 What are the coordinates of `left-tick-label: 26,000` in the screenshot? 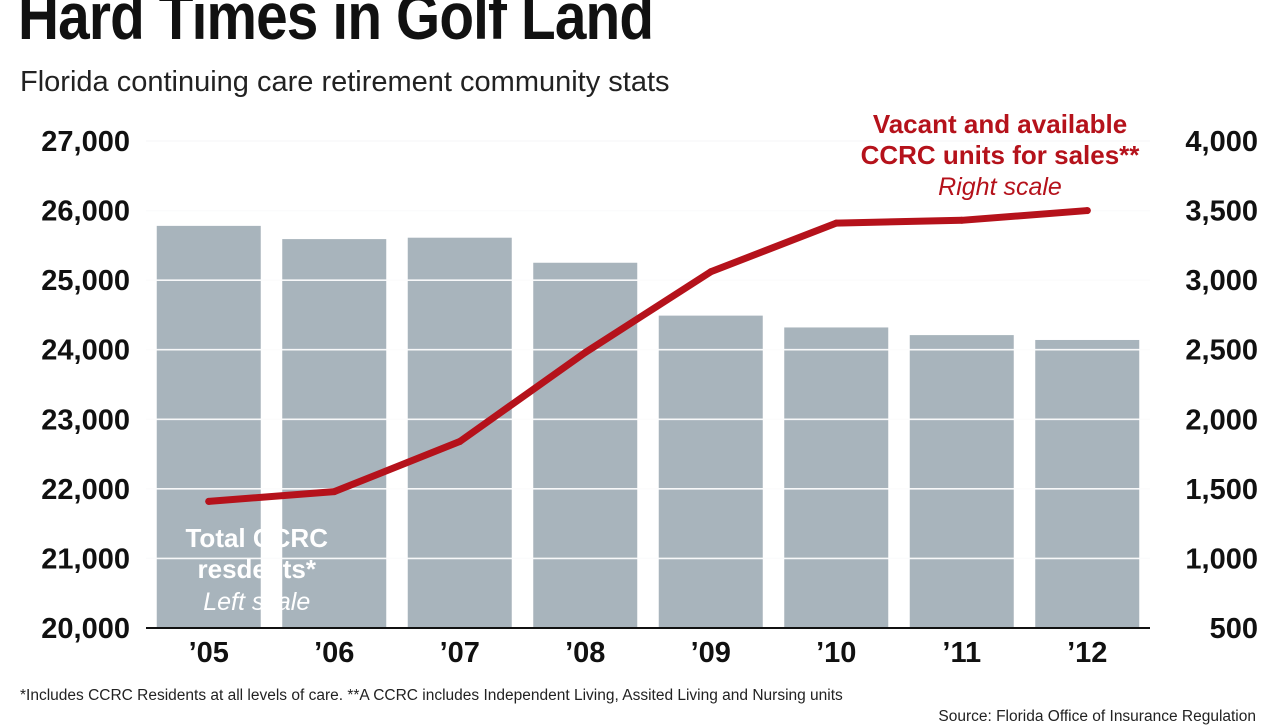 It's located at (85, 212).